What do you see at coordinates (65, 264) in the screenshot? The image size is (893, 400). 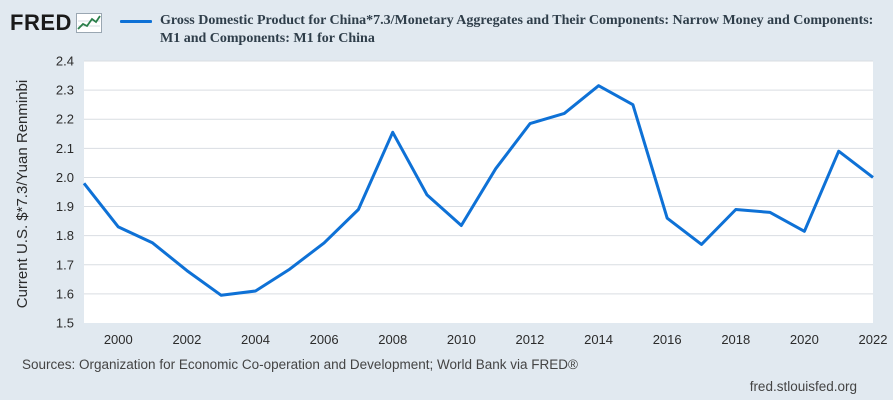 I see `y-tick-label: 1.7` at bounding box center [65, 264].